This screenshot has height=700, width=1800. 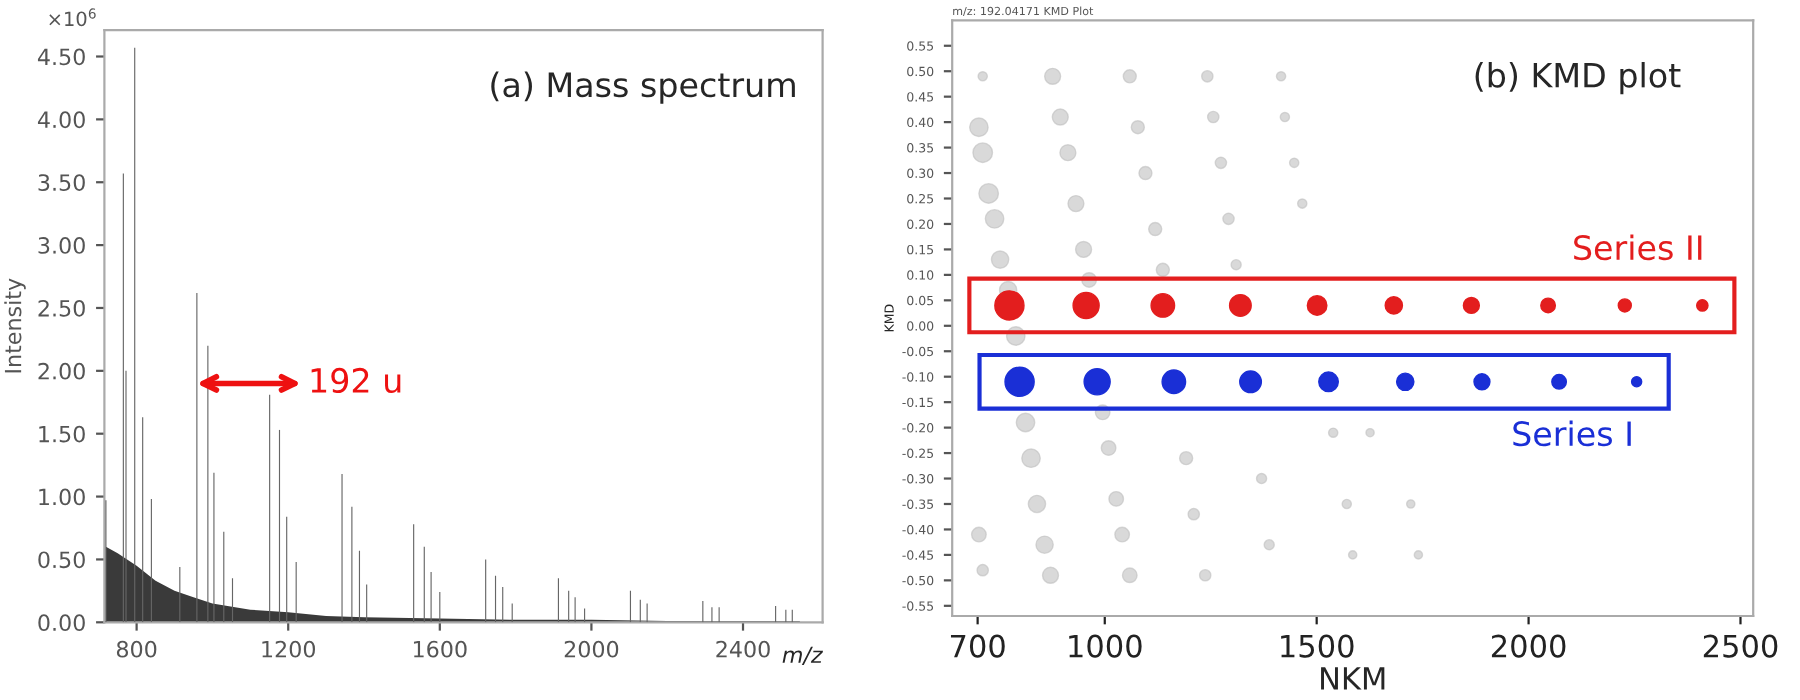 What do you see at coordinates (61, 245) in the screenshot?
I see `y-tick-label: 3.00` at bounding box center [61, 245].